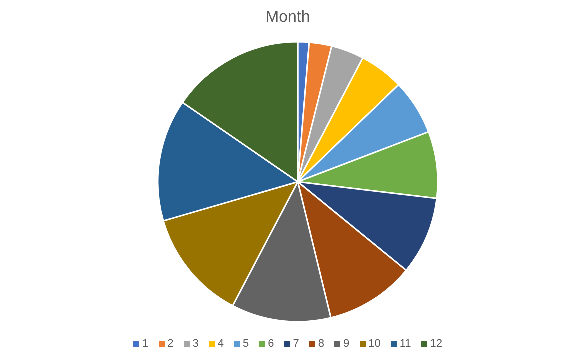 The height and width of the screenshot is (356, 576). Describe the element at coordinates (288, 17) in the screenshot. I see `chart-title: Month` at that location.